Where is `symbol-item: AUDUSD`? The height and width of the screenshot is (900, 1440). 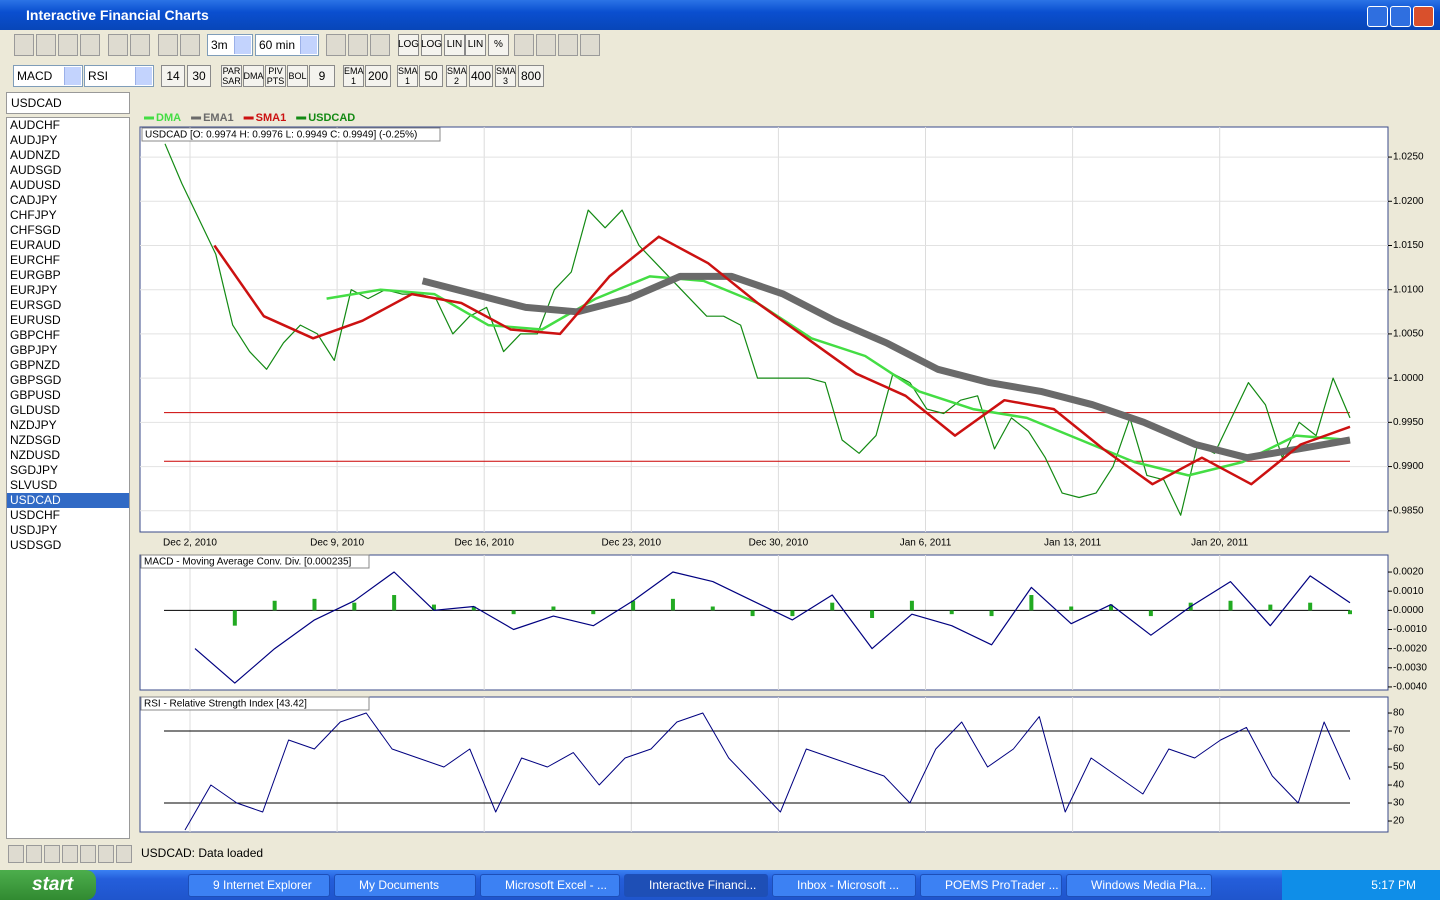 symbol-item: AUDUSD is located at coordinates (35, 185).